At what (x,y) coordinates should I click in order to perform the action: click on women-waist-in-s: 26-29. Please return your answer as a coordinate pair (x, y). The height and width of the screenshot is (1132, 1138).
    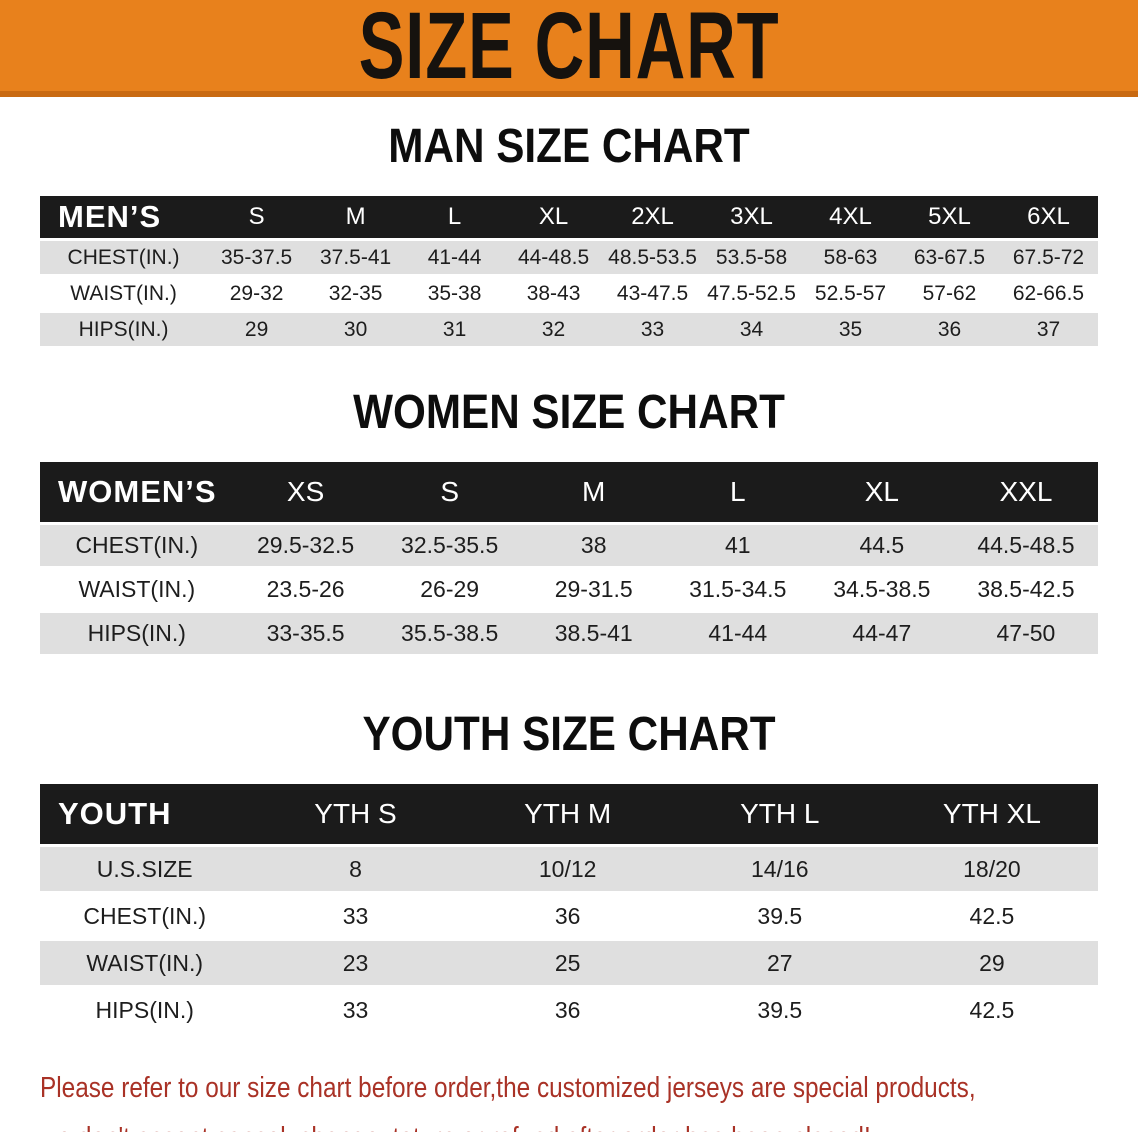
    Looking at the image, I should click on (449, 589).